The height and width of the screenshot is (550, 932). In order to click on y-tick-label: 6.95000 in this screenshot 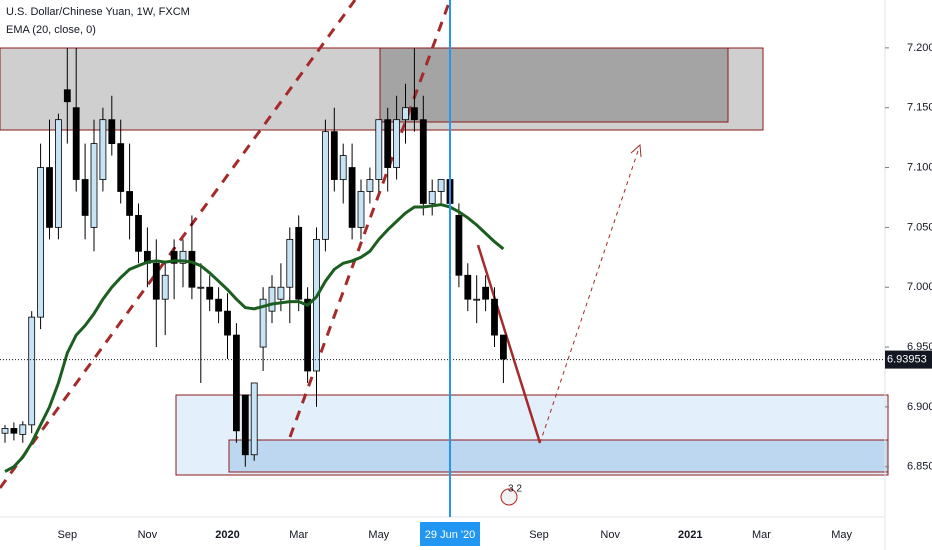, I will do `click(919, 347)`.